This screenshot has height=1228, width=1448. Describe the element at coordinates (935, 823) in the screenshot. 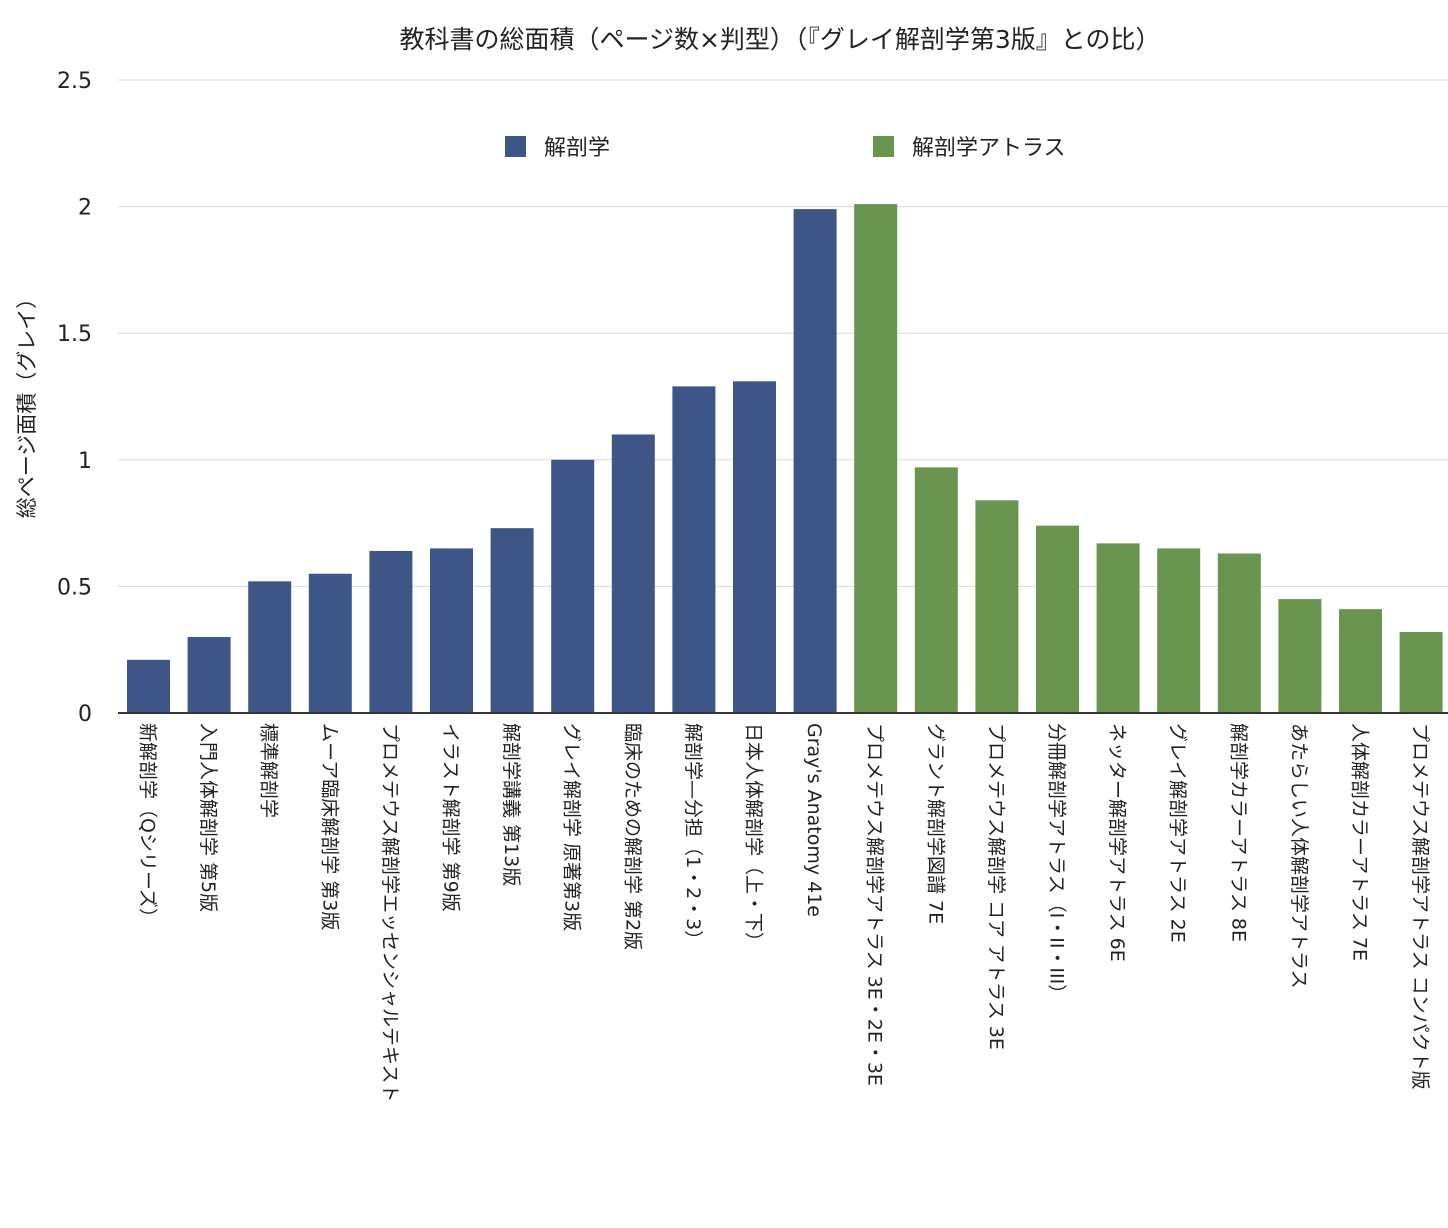

I see `x-category-label: グラント解剖学図譜 7E` at that location.